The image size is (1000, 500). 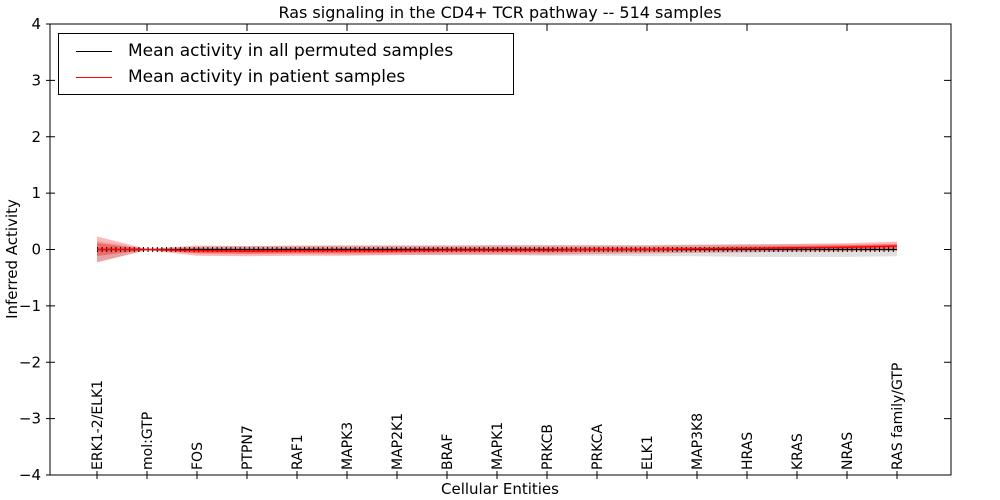 I want to click on x-category-label: KRAS, so click(x=798, y=451).